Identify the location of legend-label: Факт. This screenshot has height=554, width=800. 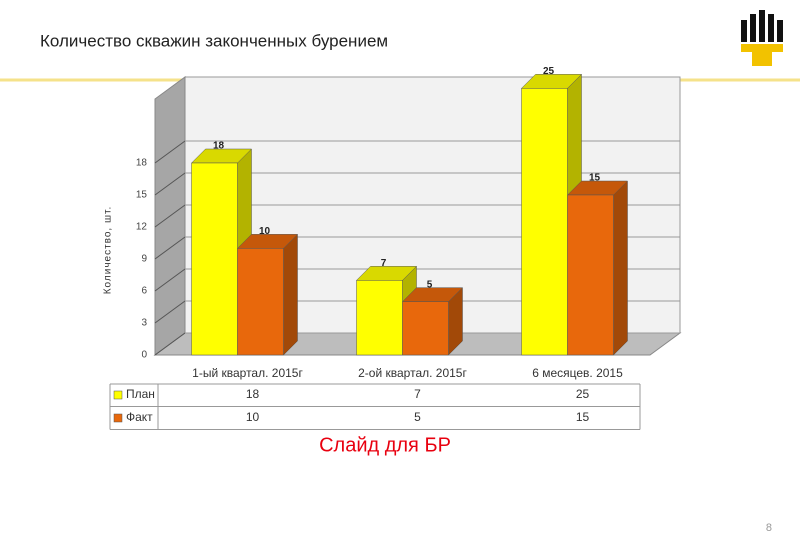
(139, 417).